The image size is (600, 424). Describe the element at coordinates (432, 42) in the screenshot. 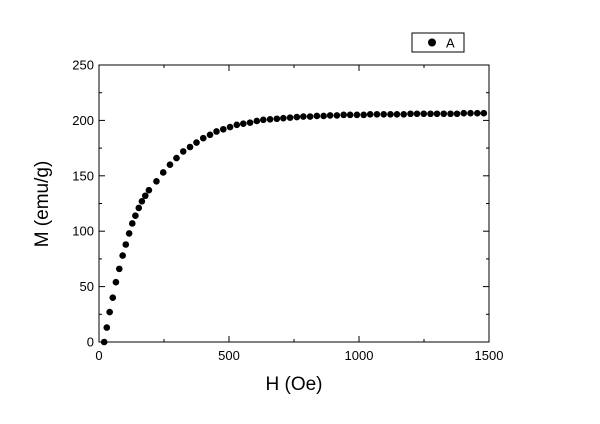

I see `legend-marker` at that location.